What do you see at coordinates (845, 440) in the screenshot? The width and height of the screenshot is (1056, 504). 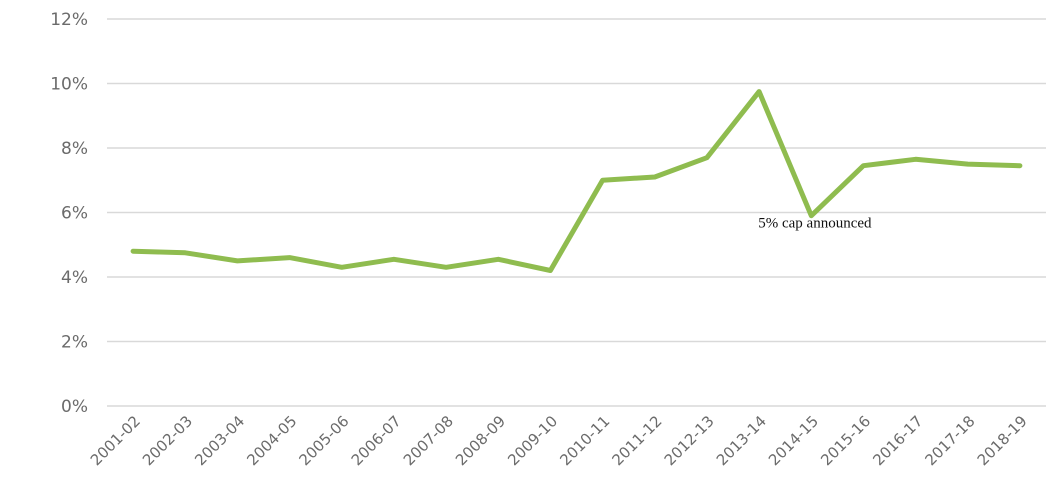 I see `x-tick-label: 2015-16` at bounding box center [845, 440].